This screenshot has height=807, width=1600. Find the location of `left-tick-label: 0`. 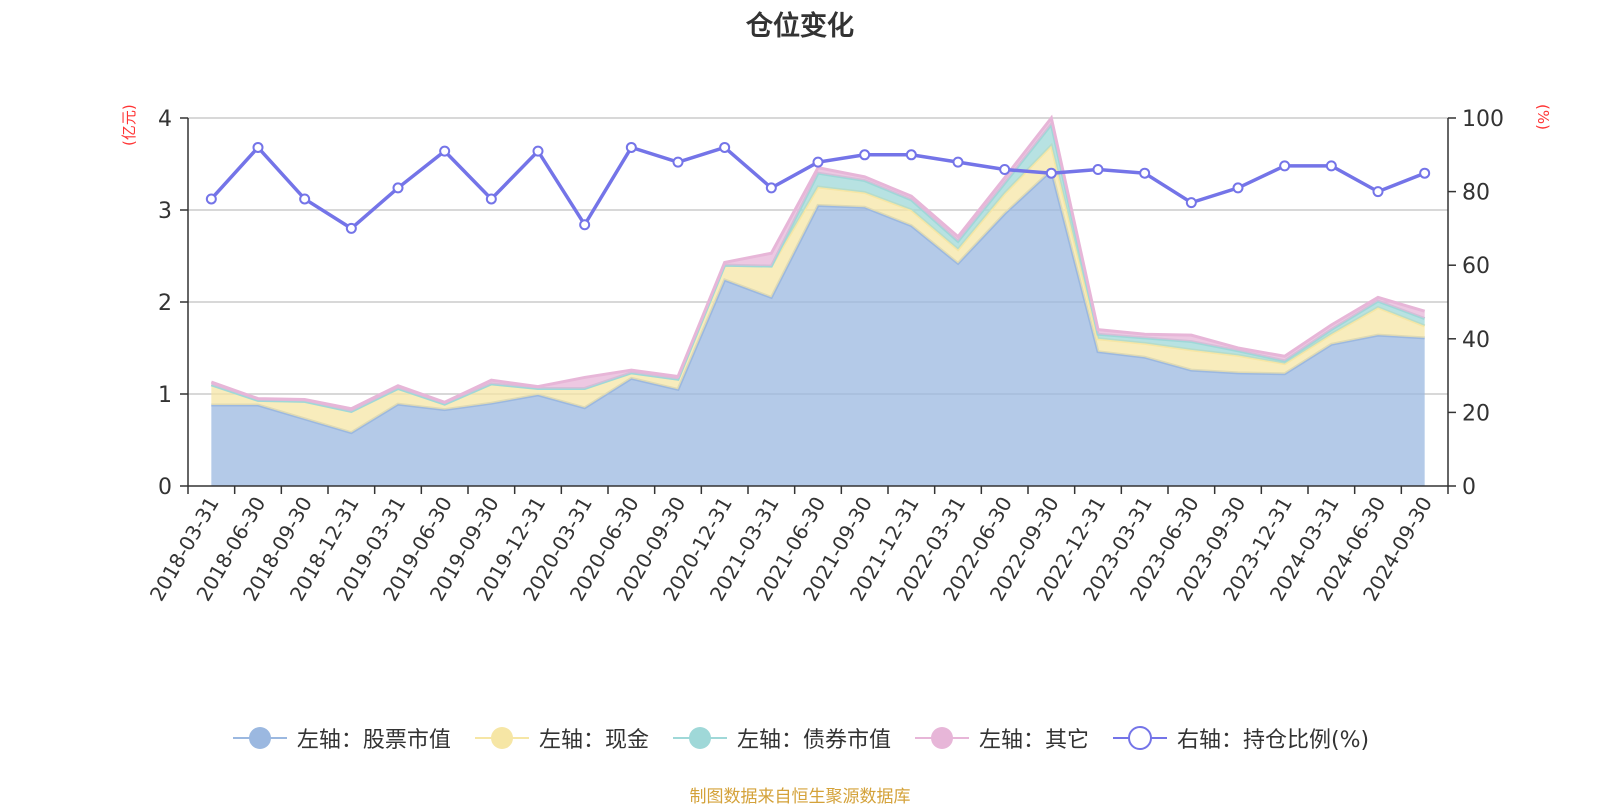

left-tick-label: 0 is located at coordinates (165, 487).